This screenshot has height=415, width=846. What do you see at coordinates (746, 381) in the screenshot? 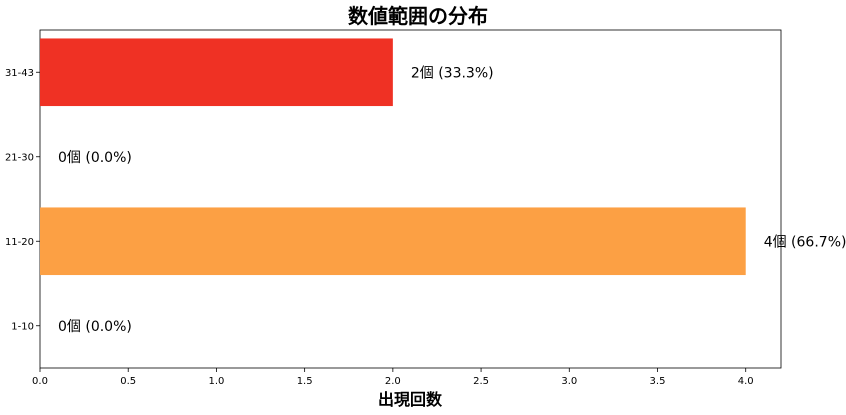
I see `x-tick-label: 4.0` at bounding box center [746, 381].